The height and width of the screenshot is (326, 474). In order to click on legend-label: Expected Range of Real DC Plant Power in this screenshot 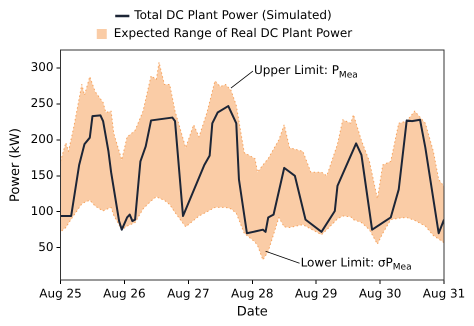, I will do `click(233, 33)`.